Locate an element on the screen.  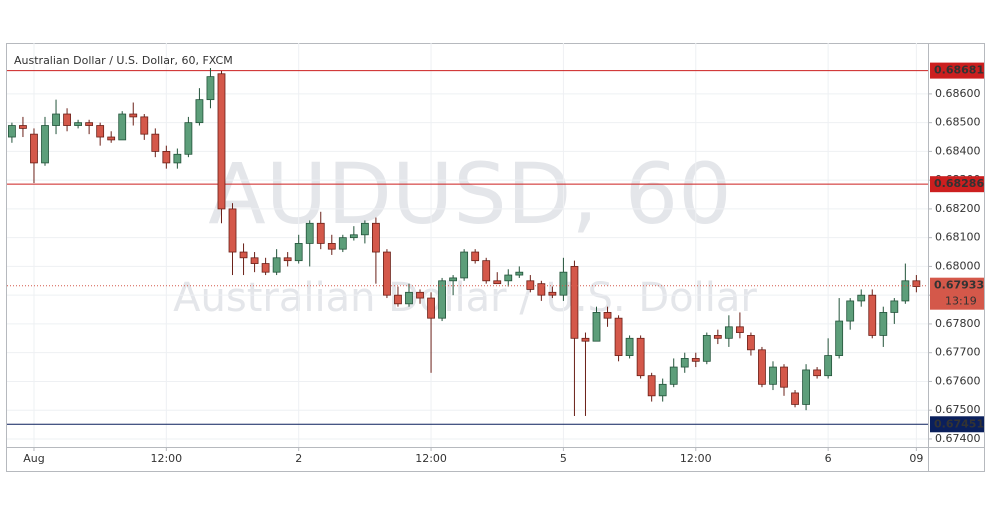
y-tick-label: 0.67400 is located at coordinates (958, 438).